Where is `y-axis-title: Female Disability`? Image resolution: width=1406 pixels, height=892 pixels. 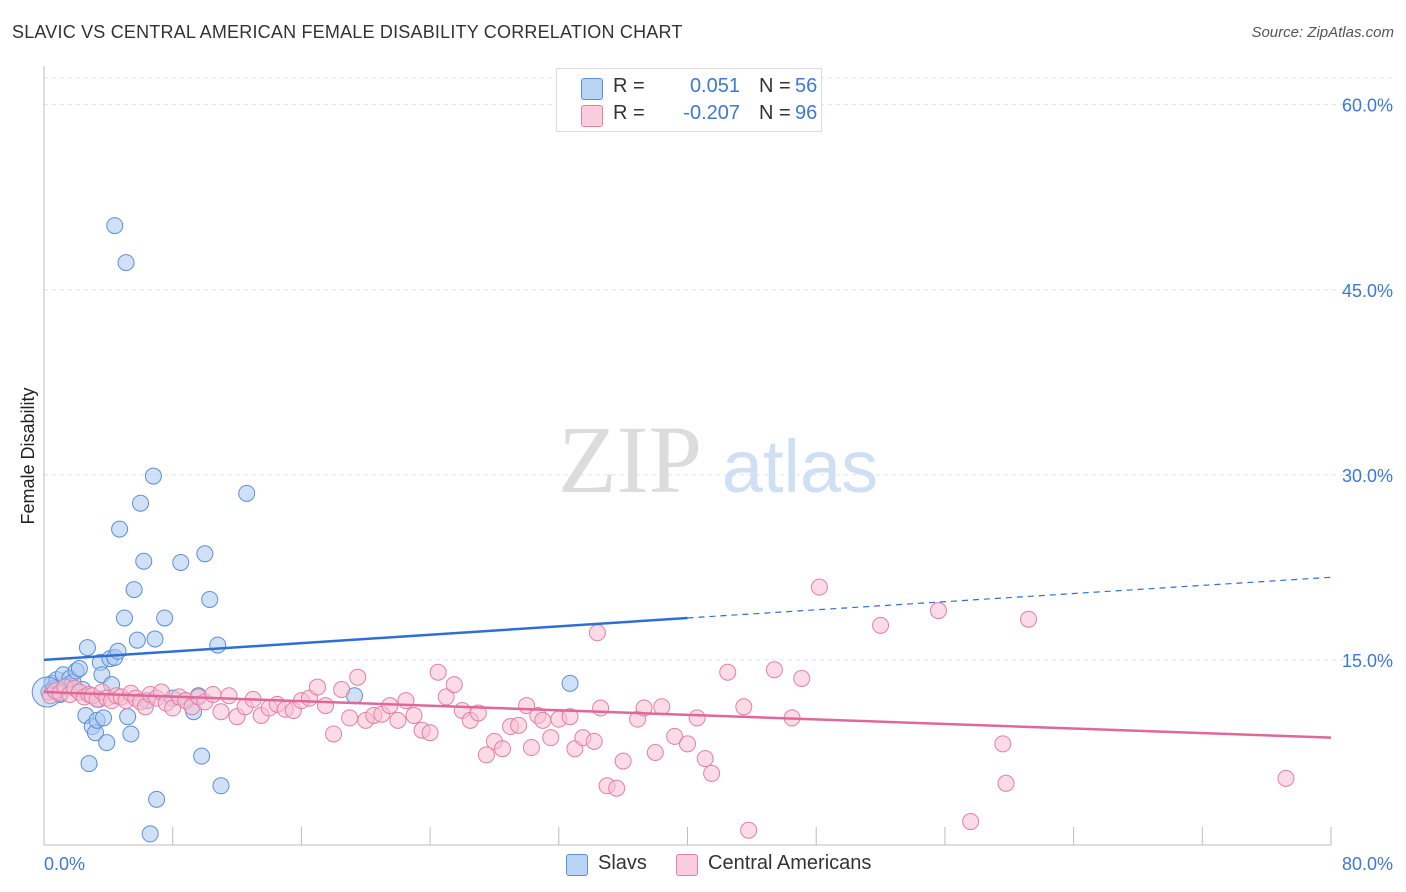 y-axis-title: Female Disability is located at coordinates (28, 455).